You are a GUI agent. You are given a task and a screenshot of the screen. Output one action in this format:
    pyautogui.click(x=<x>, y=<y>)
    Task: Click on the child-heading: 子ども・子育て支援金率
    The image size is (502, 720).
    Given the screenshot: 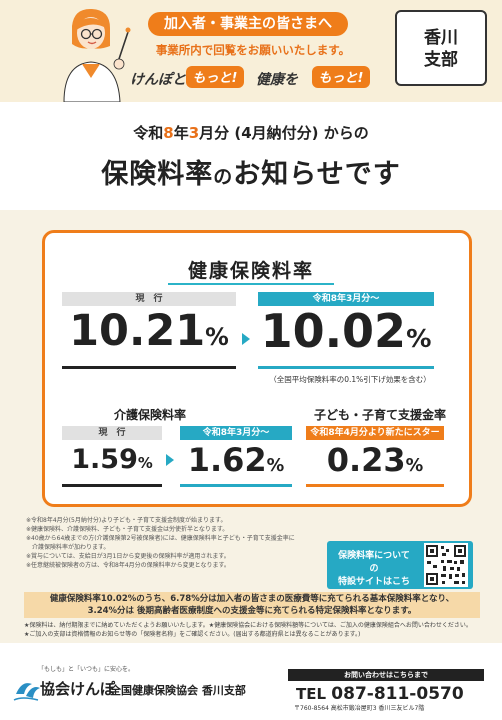 What is the action you would take?
    pyautogui.click(x=379, y=415)
    